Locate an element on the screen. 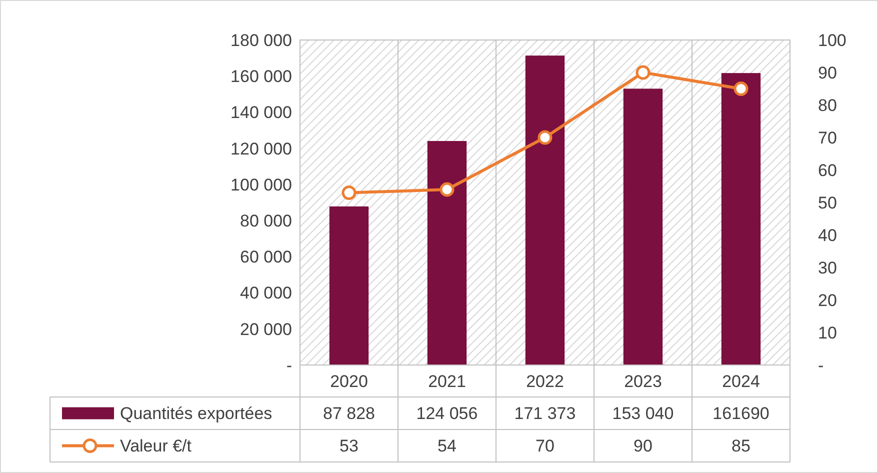 The width and height of the screenshot is (878, 473). y-tick-label: 20 000 is located at coordinates (266, 329).